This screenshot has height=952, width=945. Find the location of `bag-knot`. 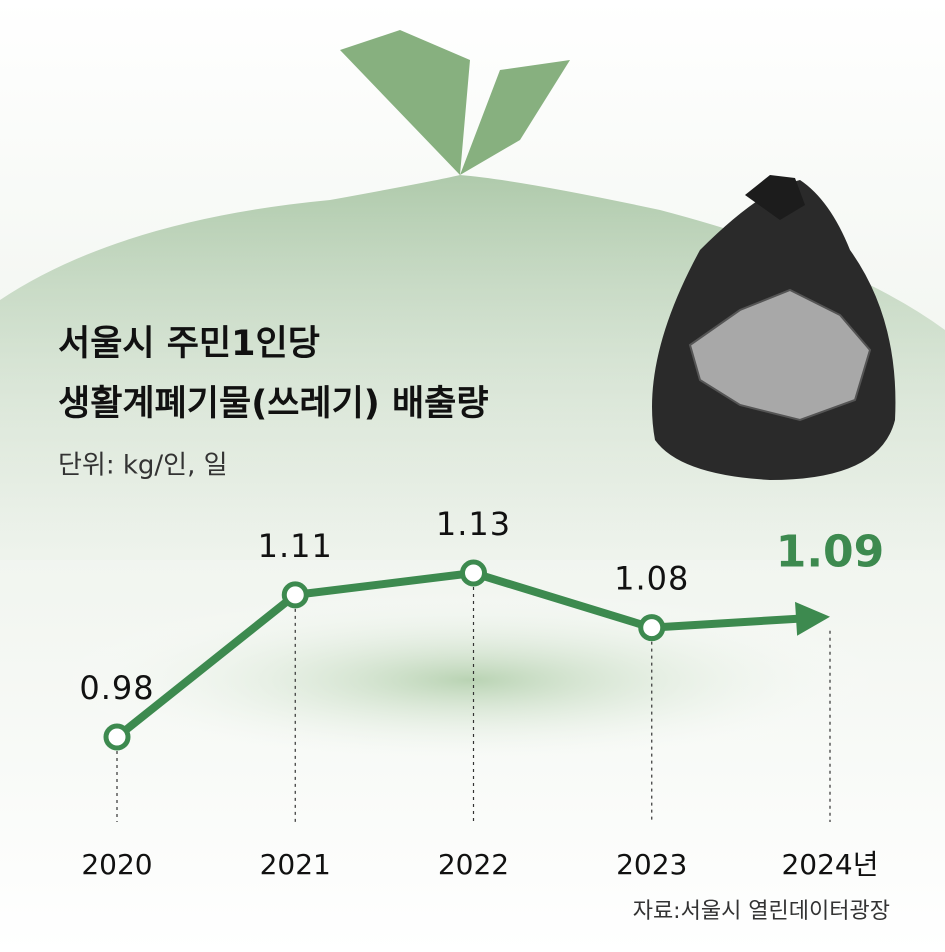

bag-knot is located at coordinates (455, 102).